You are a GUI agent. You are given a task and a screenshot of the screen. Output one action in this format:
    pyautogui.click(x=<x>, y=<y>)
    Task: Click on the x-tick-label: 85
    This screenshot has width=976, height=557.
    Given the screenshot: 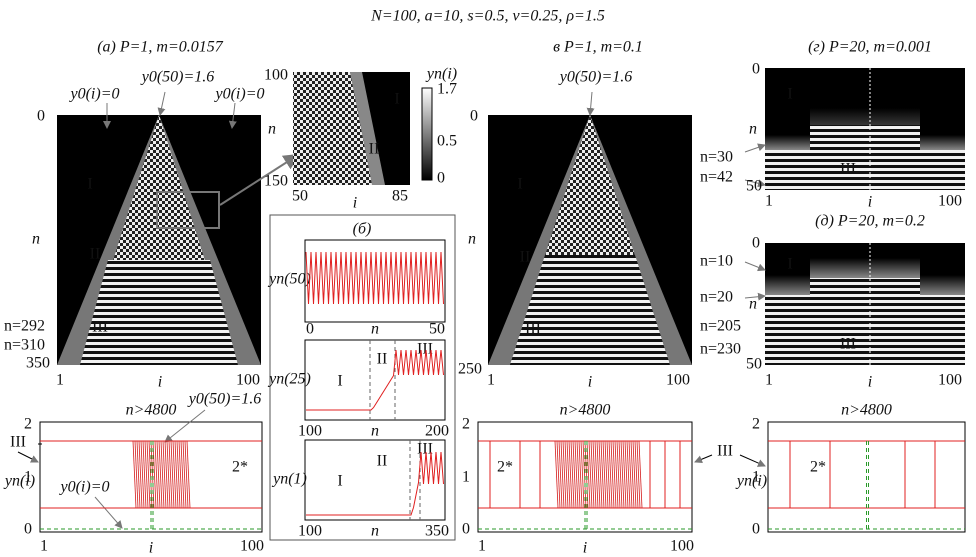 What is the action you would take?
    pyautogui.click(x=400, y=196)
    